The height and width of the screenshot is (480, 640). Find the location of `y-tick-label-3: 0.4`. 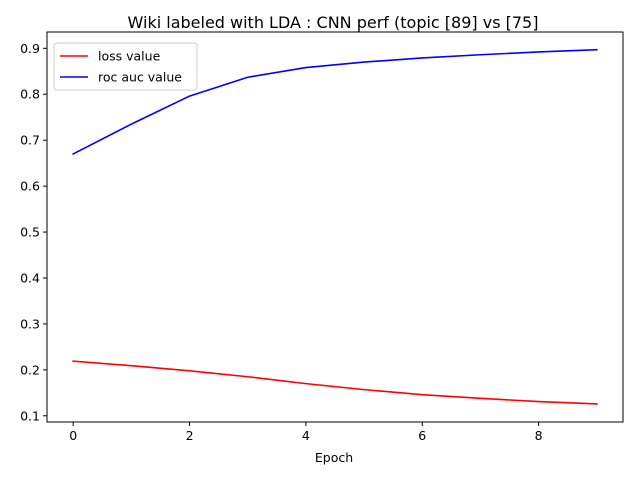

y-tick-label-3: 0.4 is located at coordinates (30, 277).